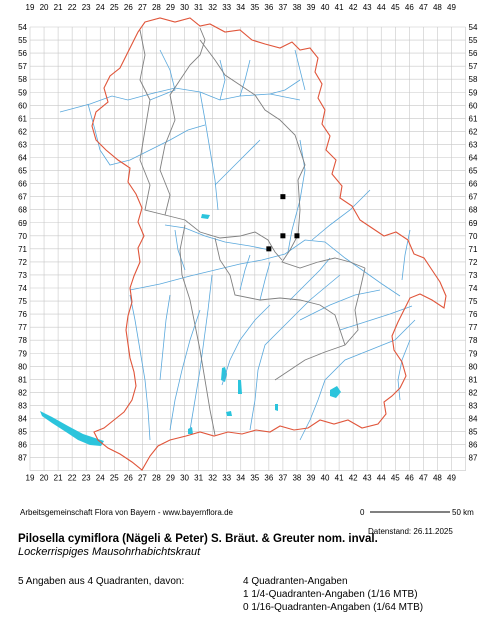 The height and width of the screenshot is (620, 500). What do you see at coordinates (265, 281) in the screenshot?
I see `river-abens` at bounding box center [265, 281].